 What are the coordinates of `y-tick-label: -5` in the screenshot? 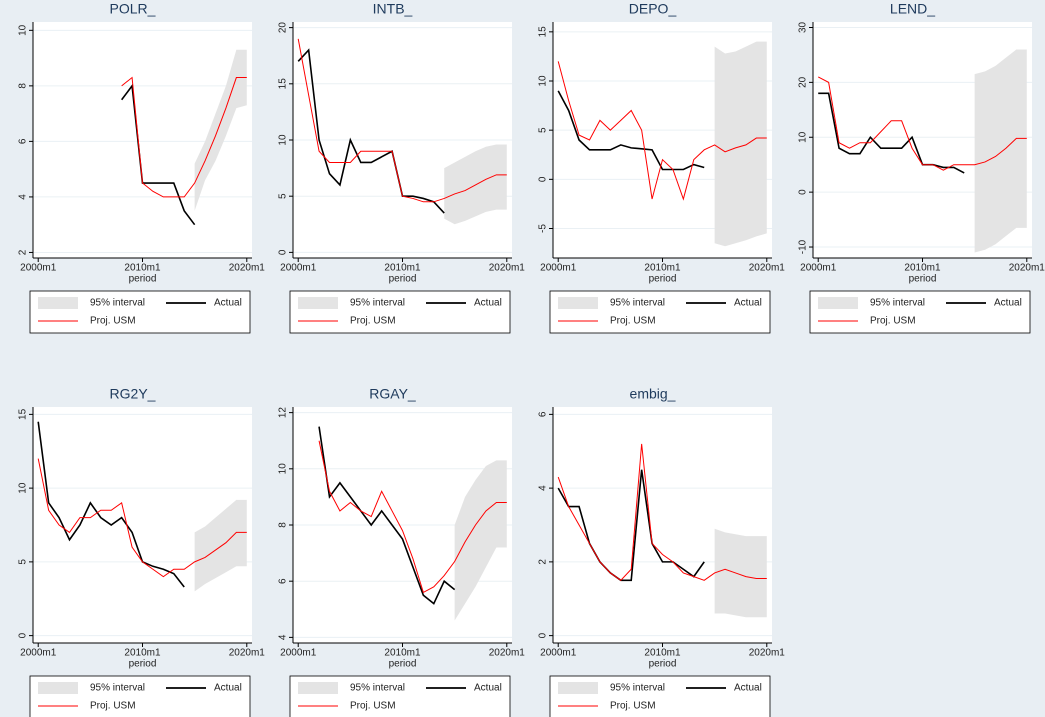 It's located at (543, 228).